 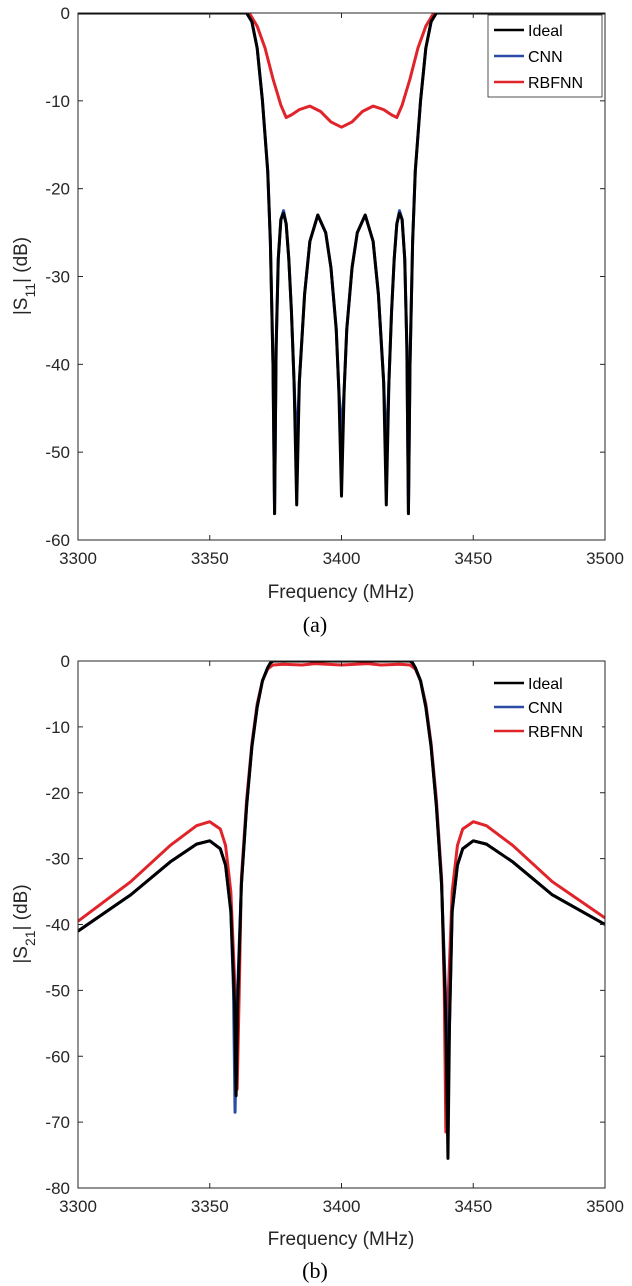 I want to click on chart-a-ylabel-sub: 11, so click(x=30, y=290).